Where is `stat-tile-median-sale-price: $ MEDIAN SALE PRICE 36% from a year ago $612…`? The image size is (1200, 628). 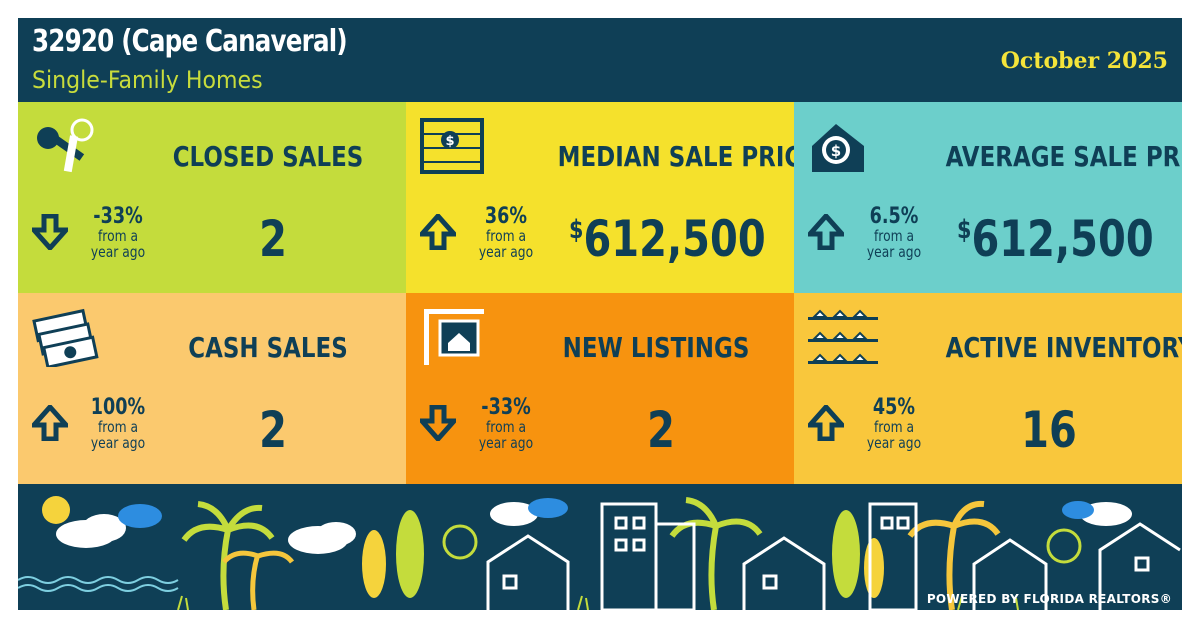
stat-tile-median-sale-price: $ MEDIAN SALE PRICE 36% from a year ago $612… is located at coordinates (600, 197).